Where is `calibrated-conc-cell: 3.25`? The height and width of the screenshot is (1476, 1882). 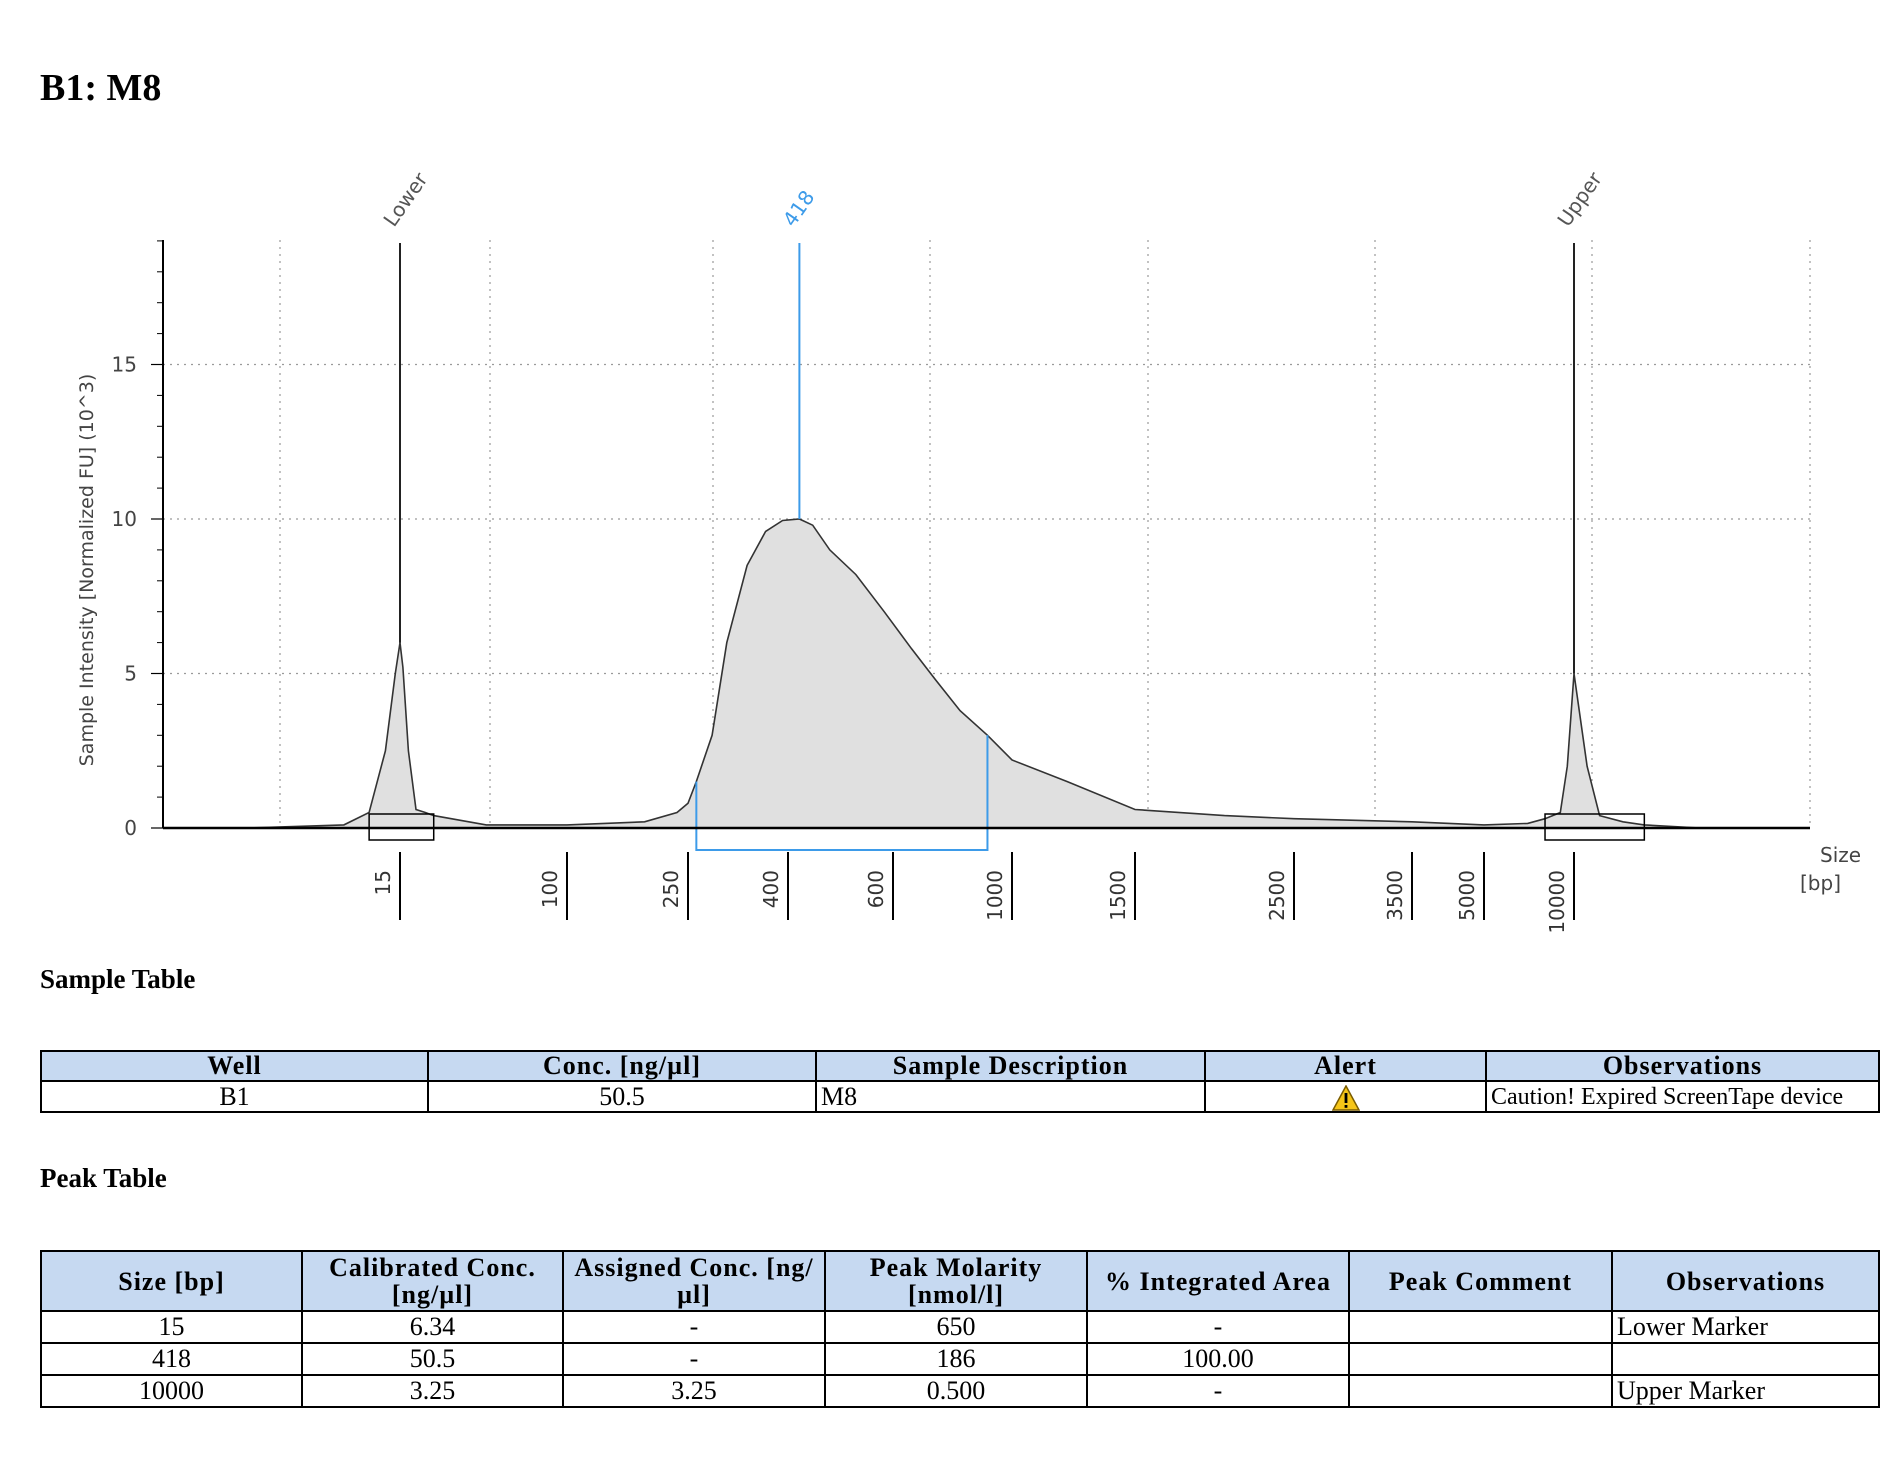 calibrated-conc-cell: 3.25 is located at coordinates (432, 1391).